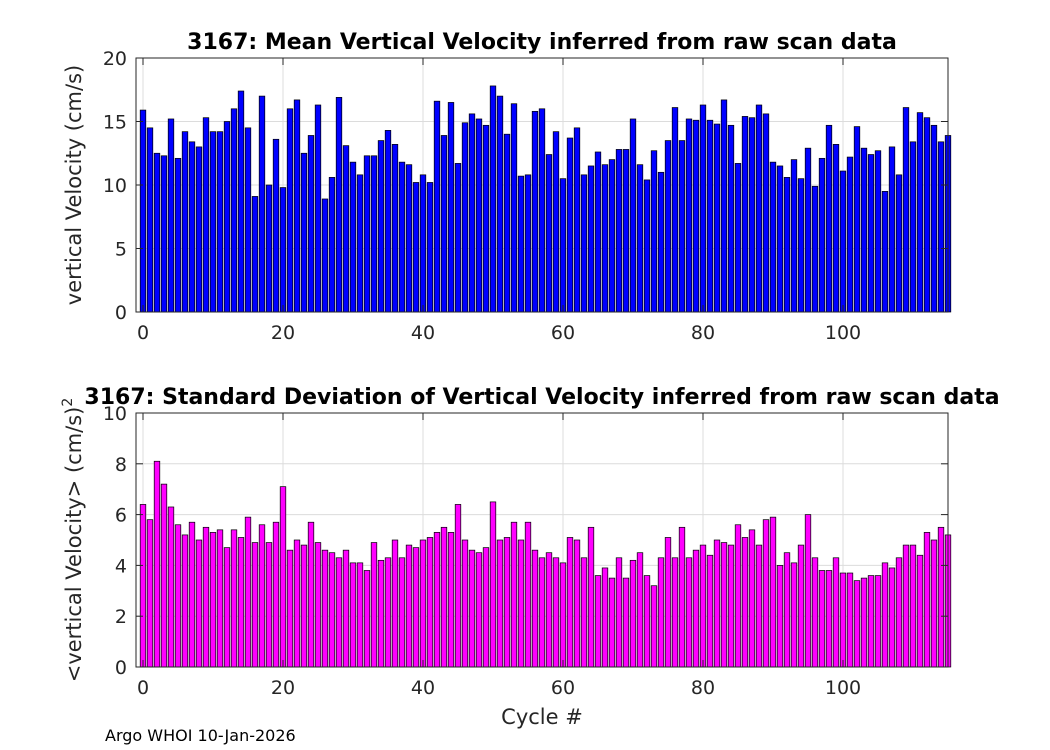 Image resolution: width=1050 pixels, height=750 pixels. Describe the element at coordinates (121, 566) in the screenshot. I see `y-tick-label: 4` at that location.